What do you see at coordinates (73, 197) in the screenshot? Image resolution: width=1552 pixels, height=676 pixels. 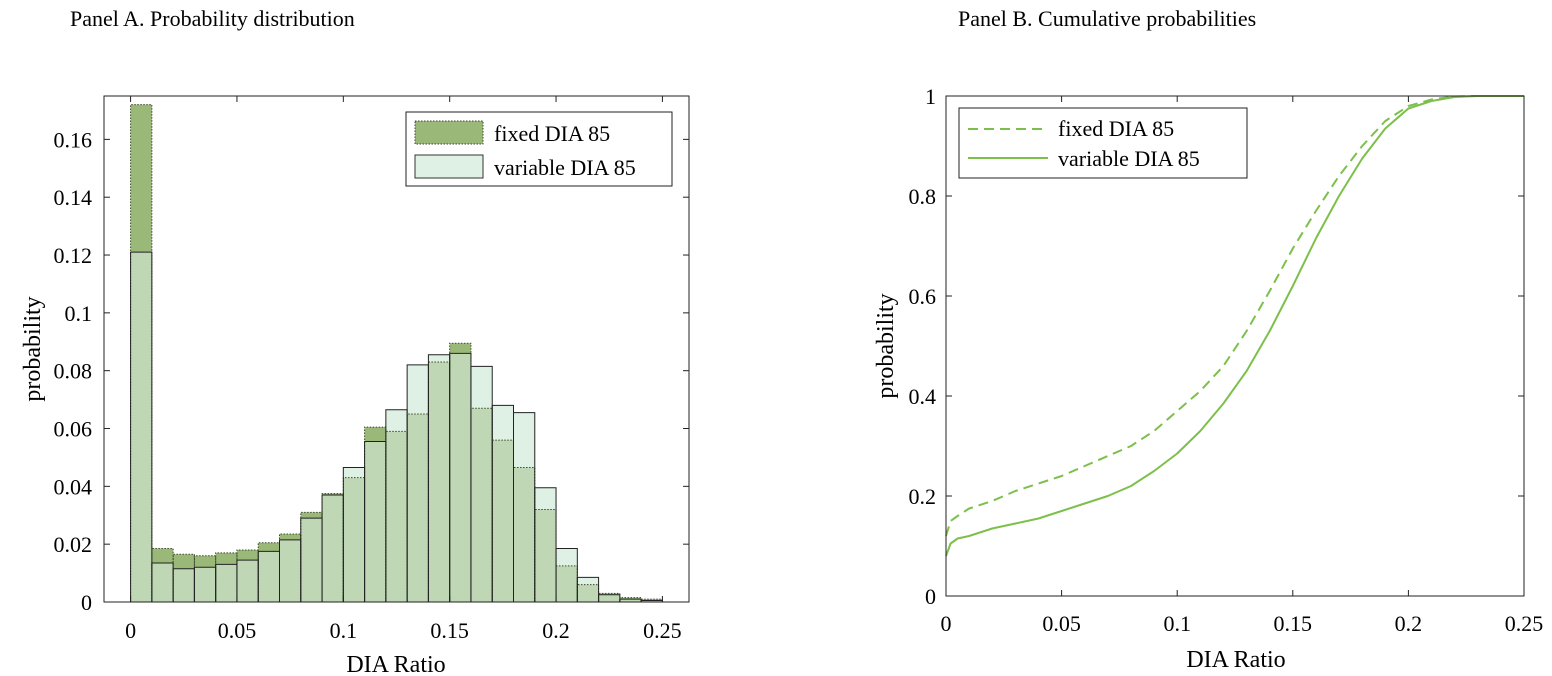 I see `y-tick-label: 0.14` at bounding box center [73, 197].